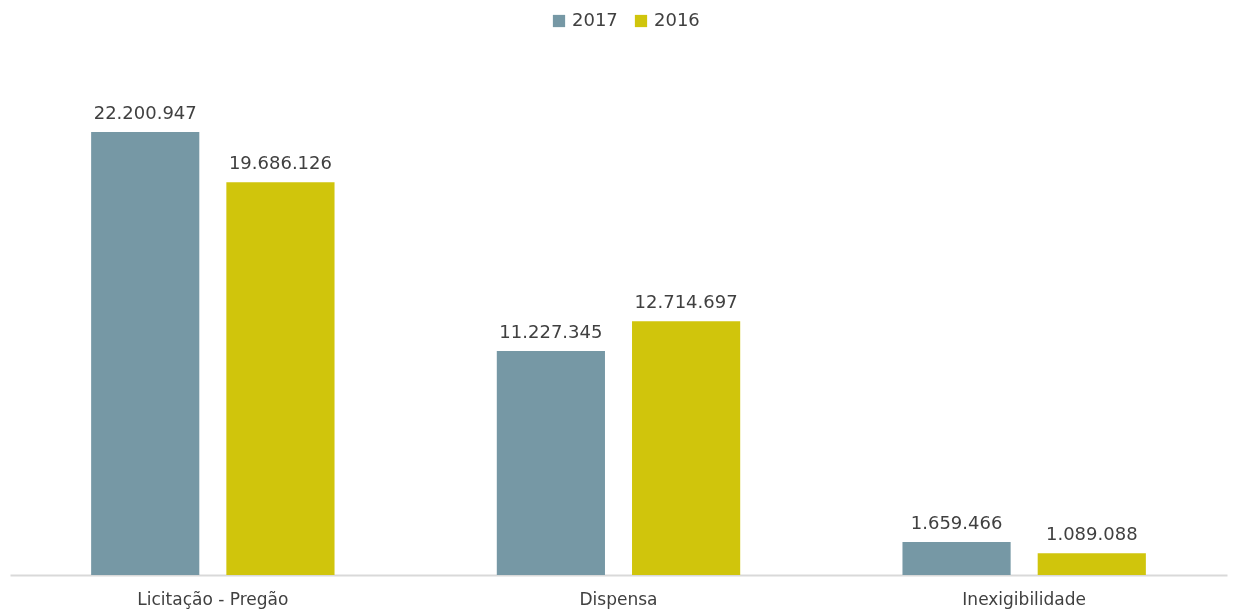 The image size is (1237, 615). What do you see at coordinates (677, 19) in the screenshot?
I see `legend-label: 2016` at bounding box center [677, 19].